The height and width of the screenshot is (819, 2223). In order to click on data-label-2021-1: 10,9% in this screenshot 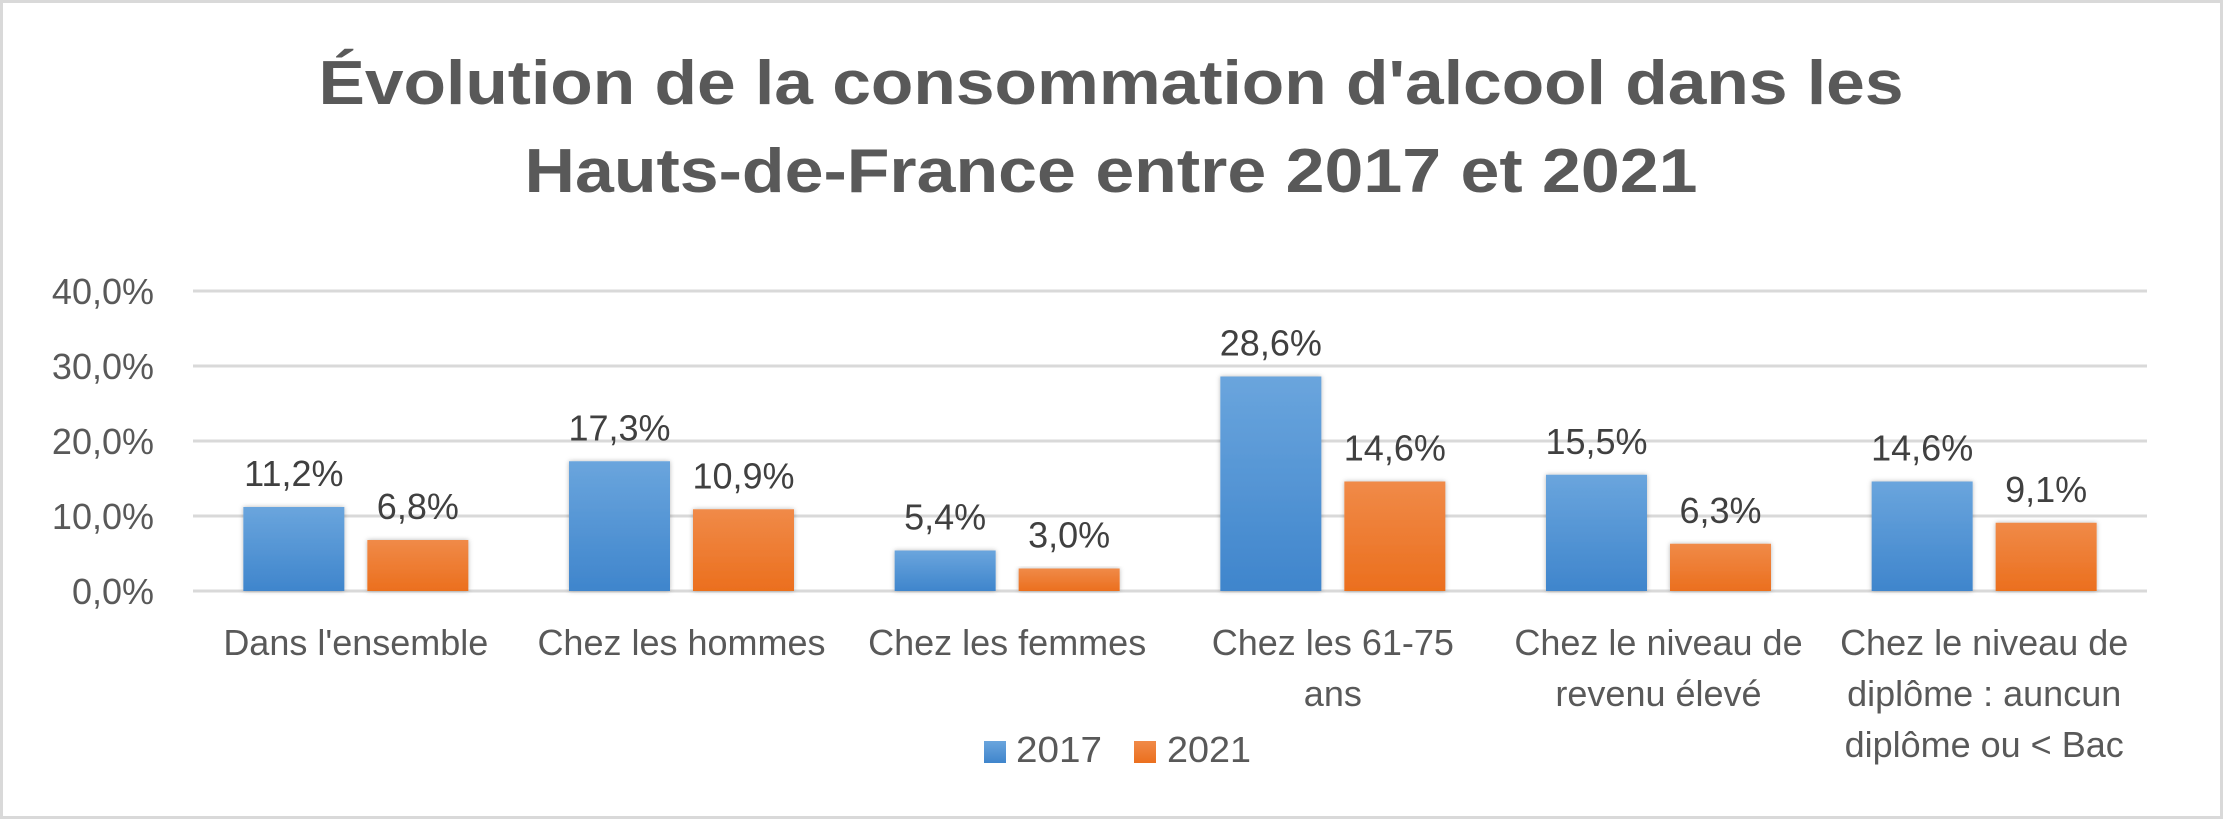, I will do `click(743, 475)`.